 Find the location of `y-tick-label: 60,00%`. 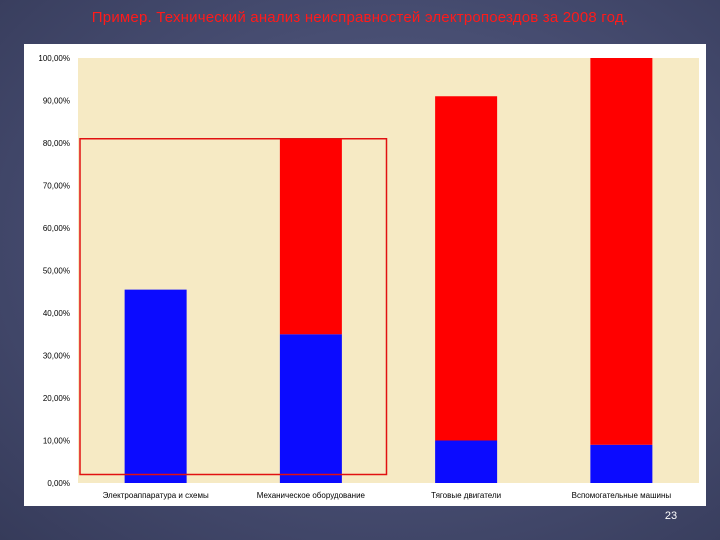

y-tick-label: 60,00% is located at coordinates (56, 228).